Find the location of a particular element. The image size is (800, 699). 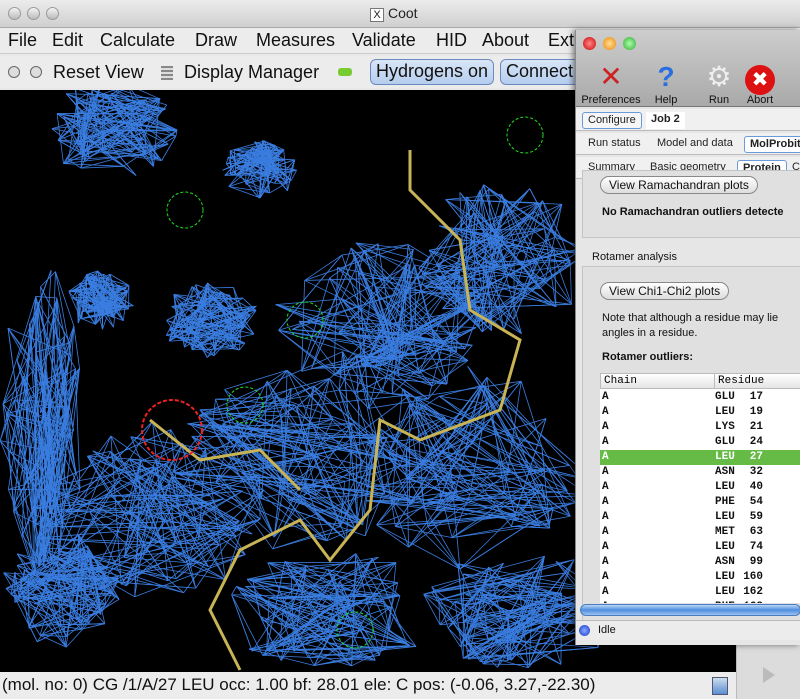

menu-hid: HID is located at coordinates (451, 40).